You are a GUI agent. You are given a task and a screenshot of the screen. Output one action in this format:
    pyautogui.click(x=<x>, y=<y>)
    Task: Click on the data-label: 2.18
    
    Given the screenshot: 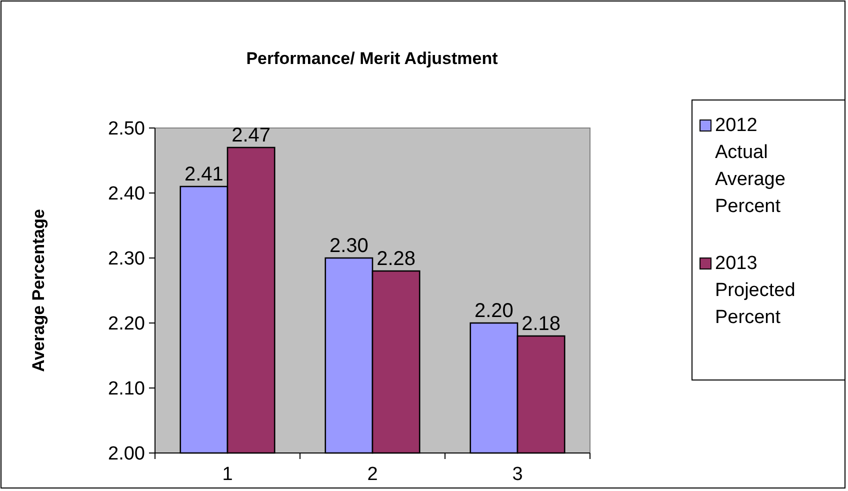 What is the action you would take?
    pyautogui.click(x=541, y=324)
    